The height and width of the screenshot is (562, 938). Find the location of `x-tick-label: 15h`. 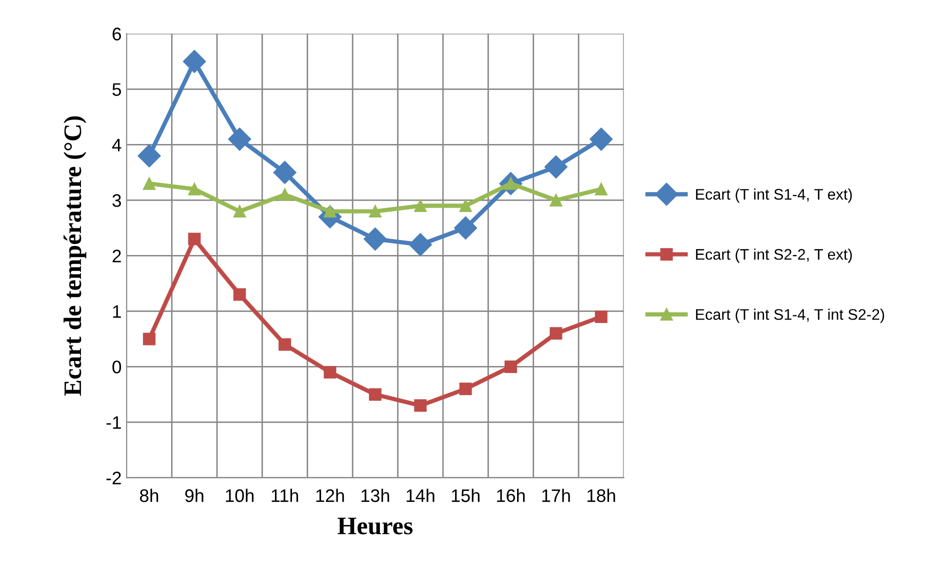

x-tick-label: 15h is located at coordinates (466, 495).